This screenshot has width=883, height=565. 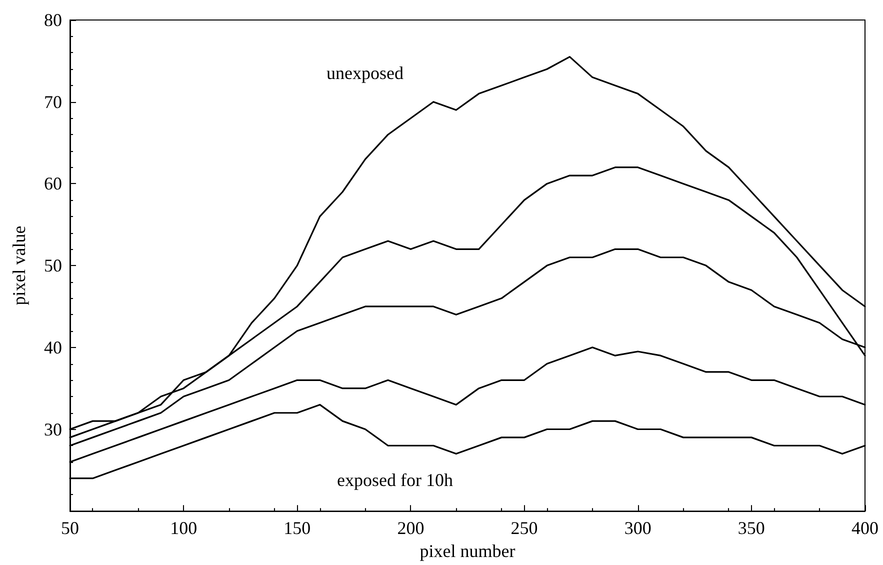 What do you see at coordinates (365, 73) in the screenshot?
I see `annotation: unexposed` at bounding box center [365, 73].